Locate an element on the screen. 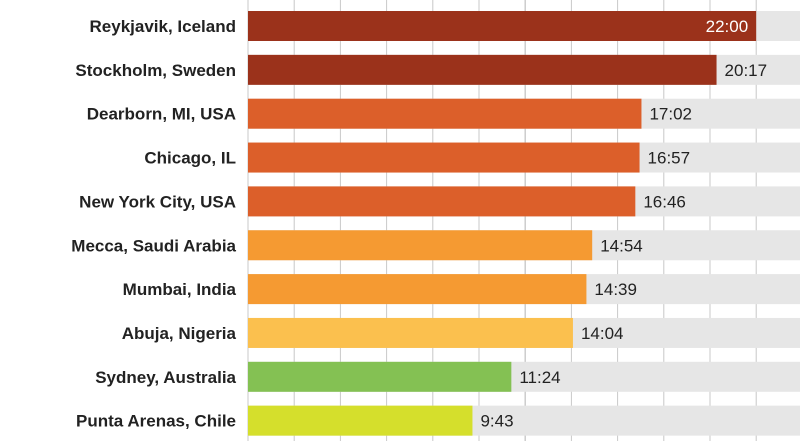 This screenshot has width=800, height=441. category-label: Chicago, IL is located at coordinates (190, 158).